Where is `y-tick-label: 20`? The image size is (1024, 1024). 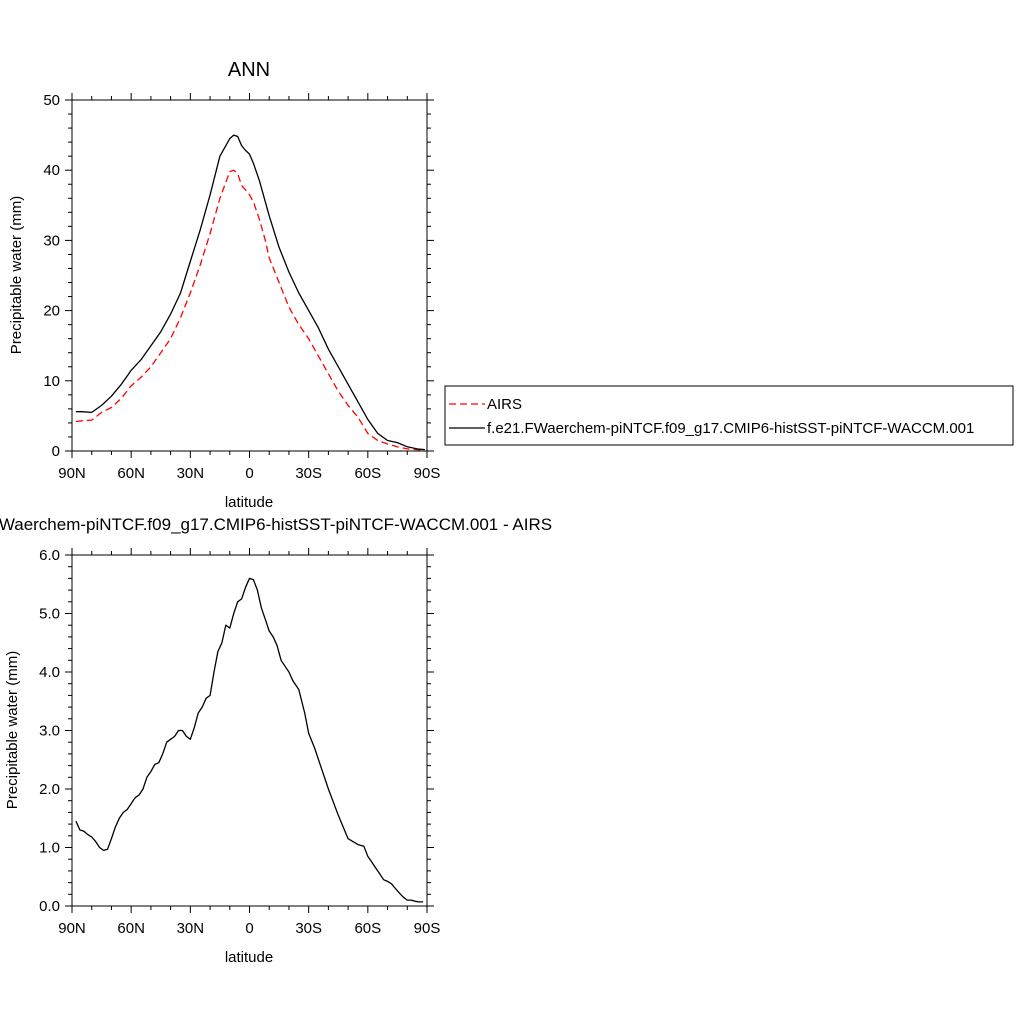 y-tick-label: 20 is located at coordinates (51, 311).